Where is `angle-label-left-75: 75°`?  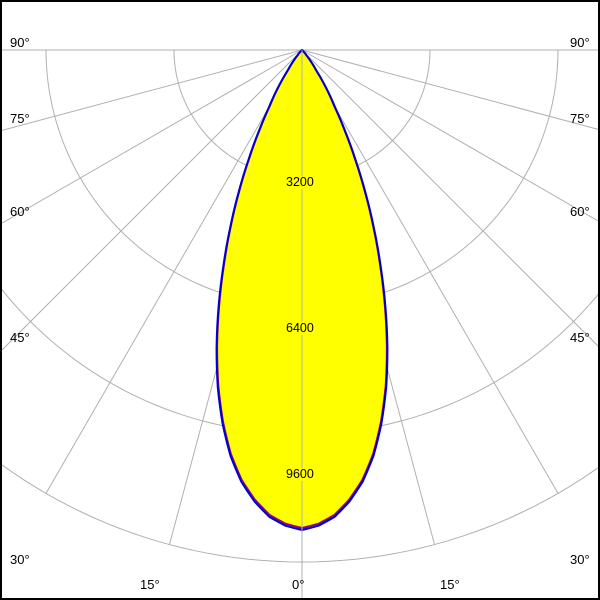 angle-label-left-75: 75° is located at coordinates (20, 118).